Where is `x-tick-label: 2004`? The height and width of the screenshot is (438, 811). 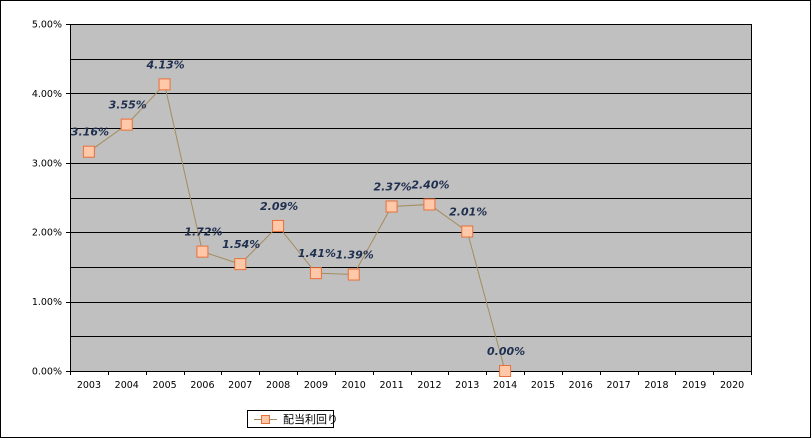 x-tick-label: 2004 is located at coordinates (127, 385).